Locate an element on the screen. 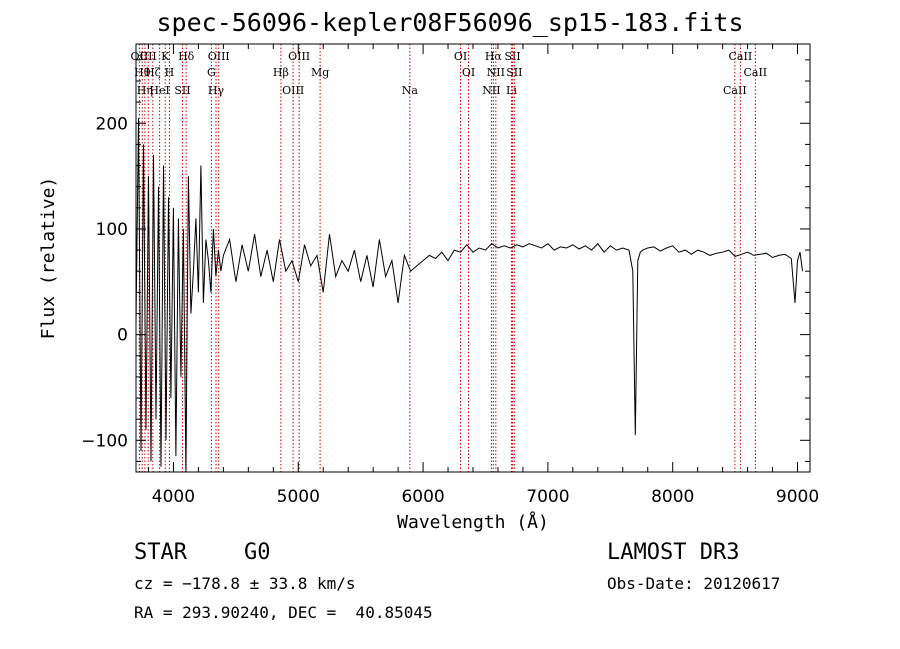 The height and width of the screenshot is (649, 900). line-label: Hγ is located at coordinates (216, 90).